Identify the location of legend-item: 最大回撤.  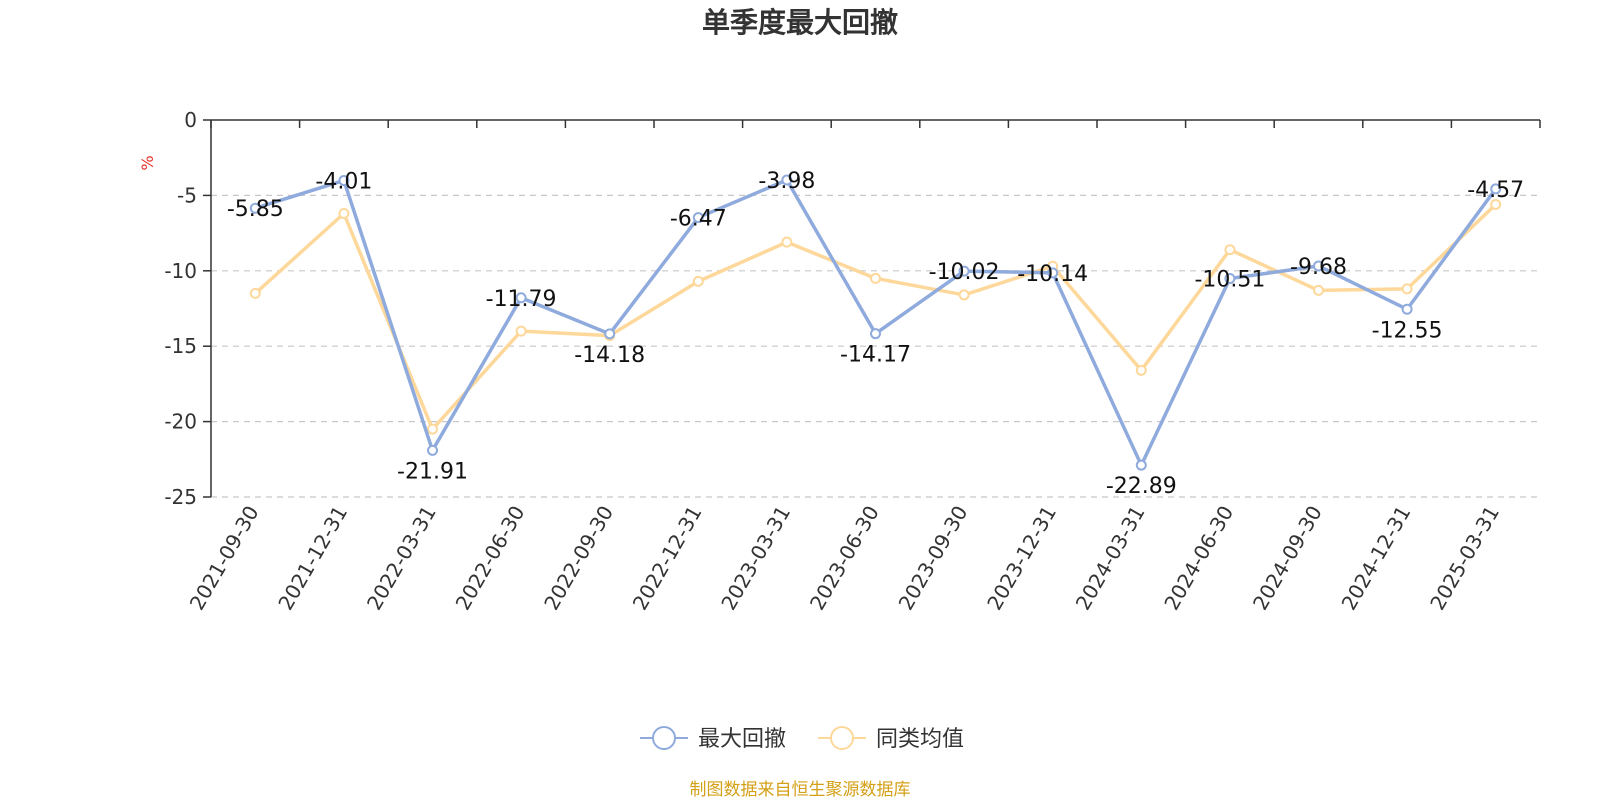
(713, 739).